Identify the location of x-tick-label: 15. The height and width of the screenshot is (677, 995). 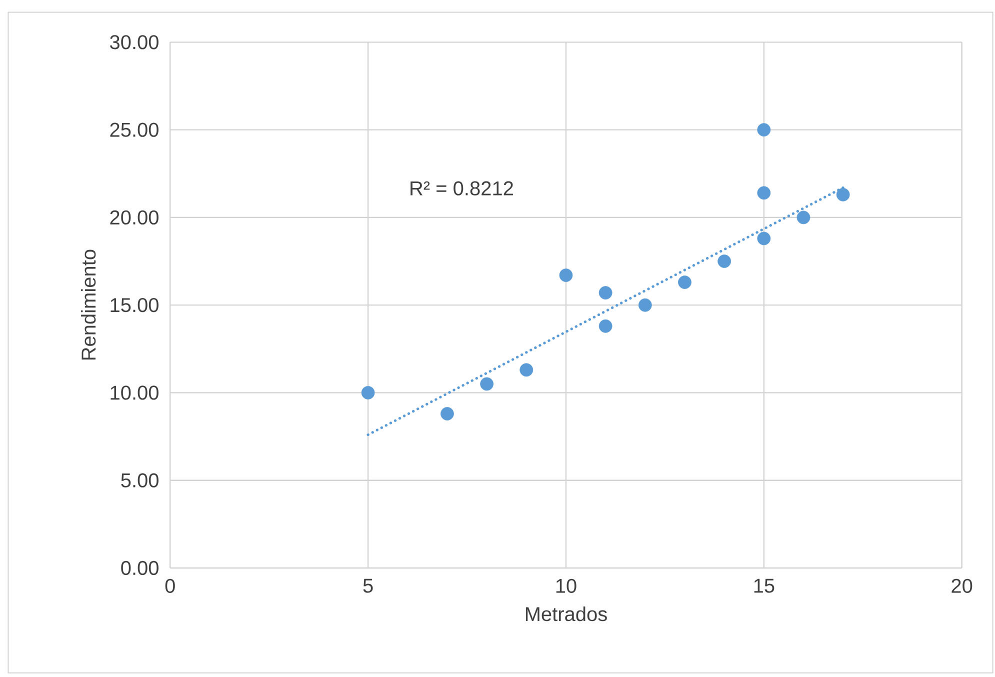
(764, 585).